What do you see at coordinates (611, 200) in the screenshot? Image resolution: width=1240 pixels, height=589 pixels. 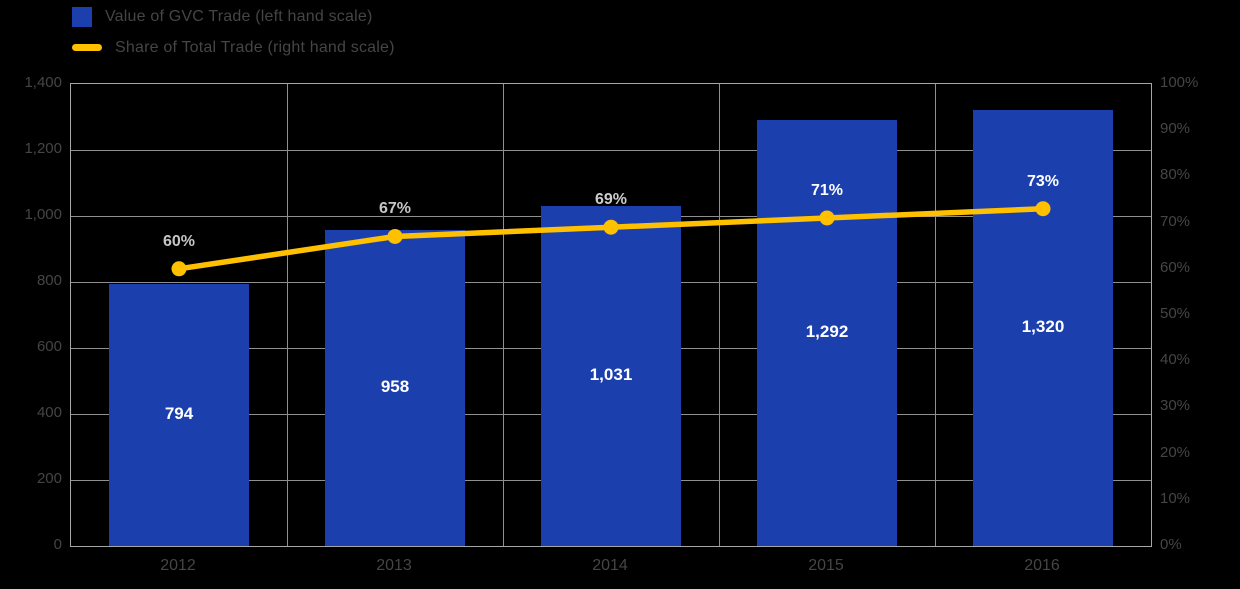 I see `line-value-label-2014: 69%` at bounding box center [611, 200].